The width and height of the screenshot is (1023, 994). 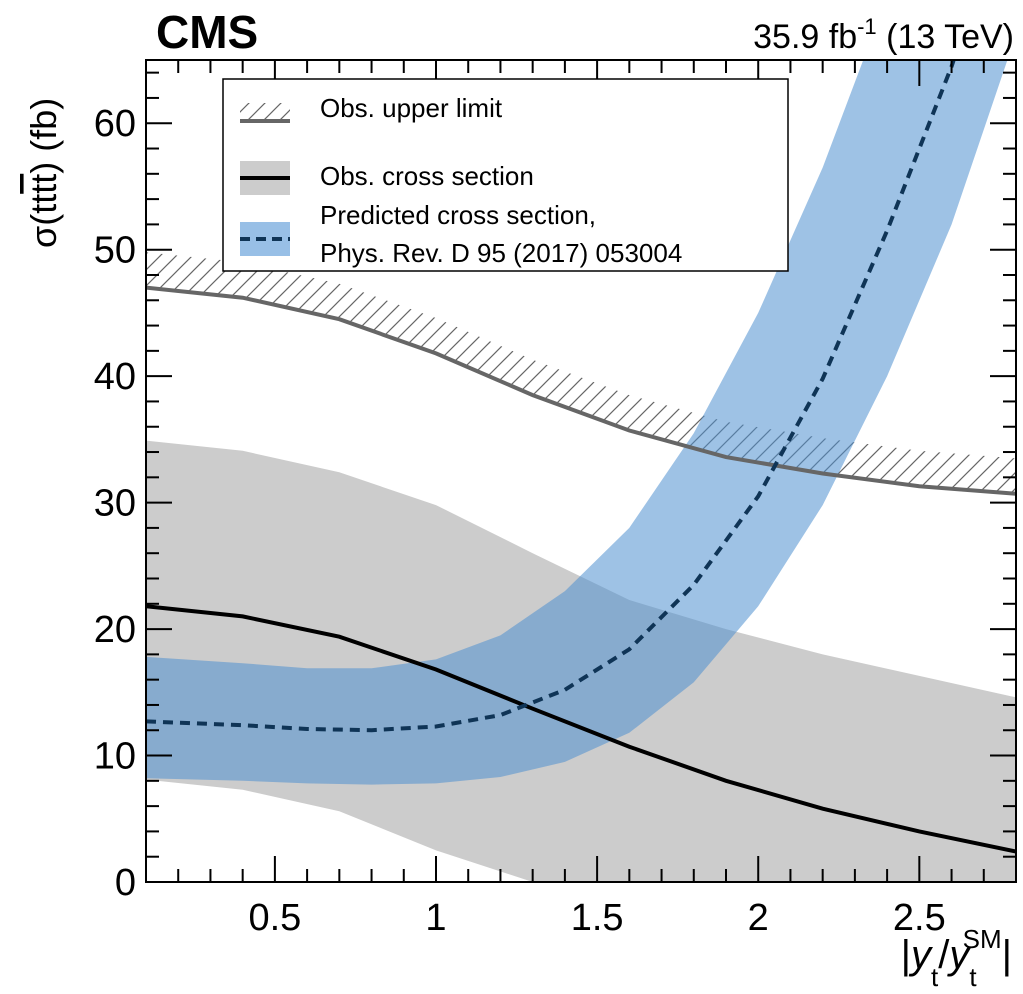 I want to click on y-axis-title: σ(tttt) (fb), so click(x=43, y=173).